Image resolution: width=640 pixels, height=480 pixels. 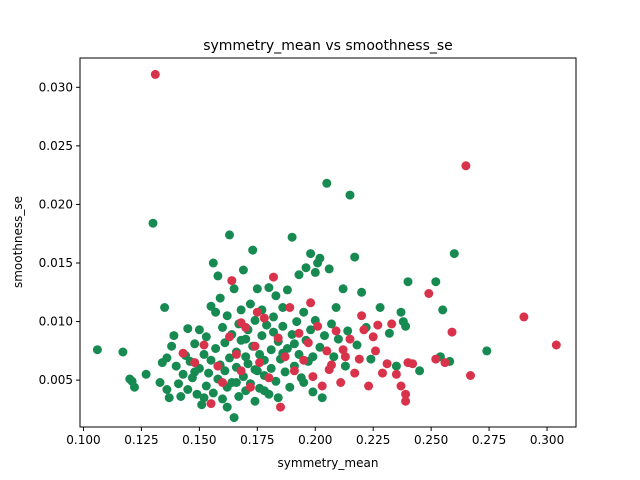 What do you see at coordinates (56, 322) in the screenshot?
I see `y-tick-label: 0.010` at bounding box center [56, 322].